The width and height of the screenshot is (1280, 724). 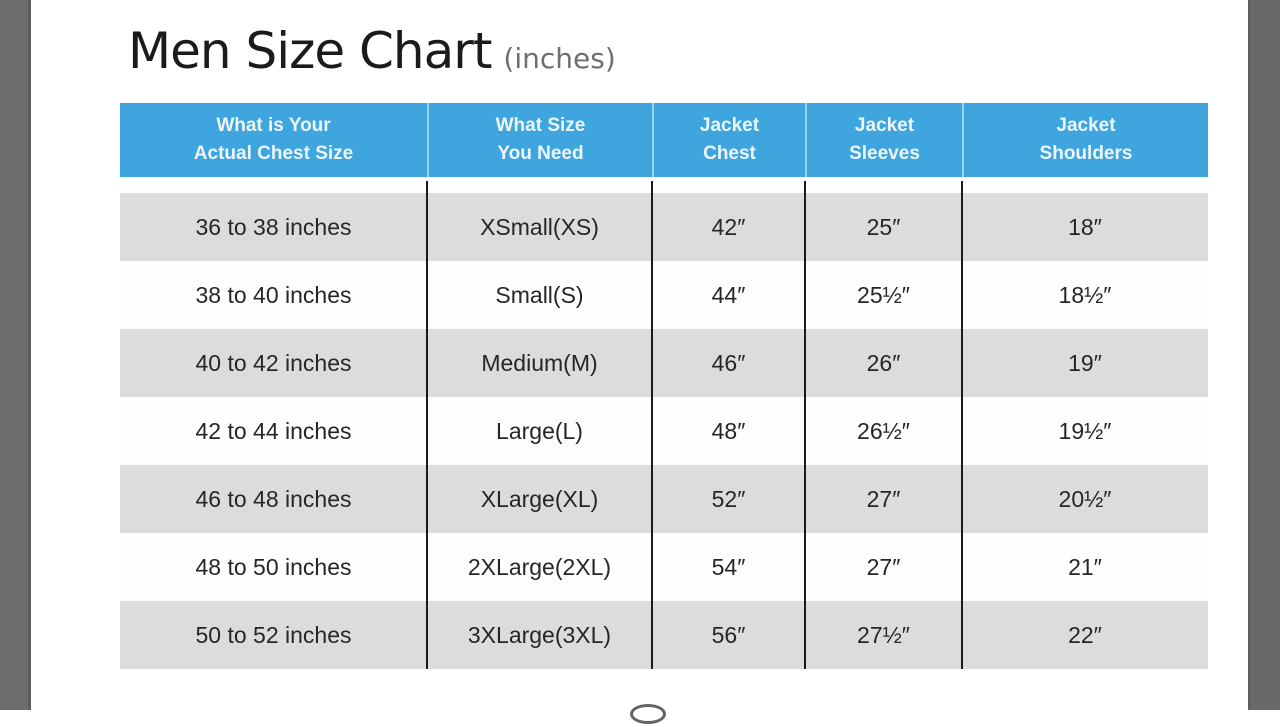 I want to click on table-row: 50 to 52 inches 3XLarge(3XL) 56″ 27½″ 22″, so click(x=664, y=635).